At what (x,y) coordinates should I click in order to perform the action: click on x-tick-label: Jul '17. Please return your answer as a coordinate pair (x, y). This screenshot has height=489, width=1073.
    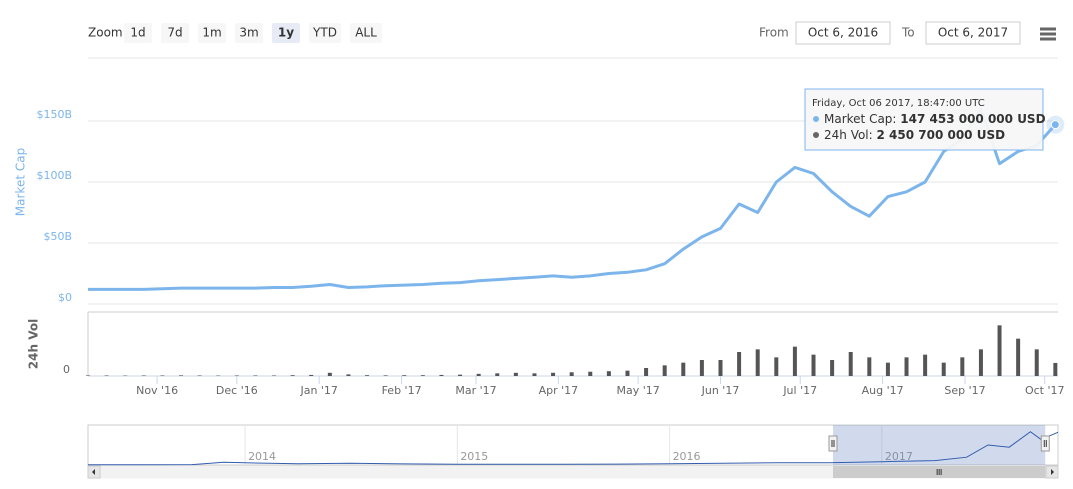
    Looking at the image, I should click on (799, 390).